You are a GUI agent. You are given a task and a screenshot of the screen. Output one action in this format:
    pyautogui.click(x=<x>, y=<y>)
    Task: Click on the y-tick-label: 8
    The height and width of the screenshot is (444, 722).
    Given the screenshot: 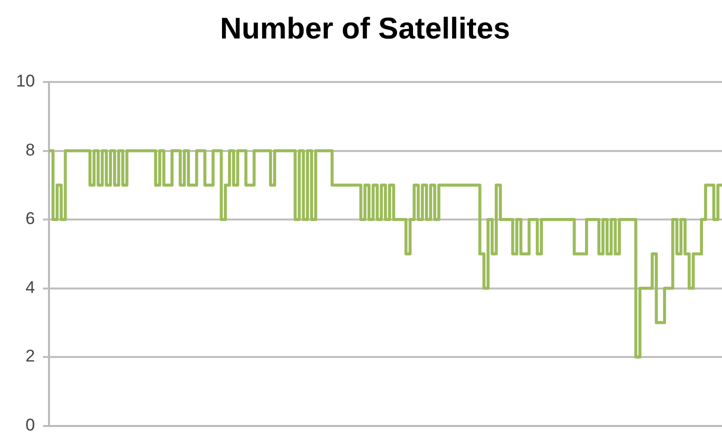 What is the action you would take?
    pyautogui.click(x=30, y=150)
    